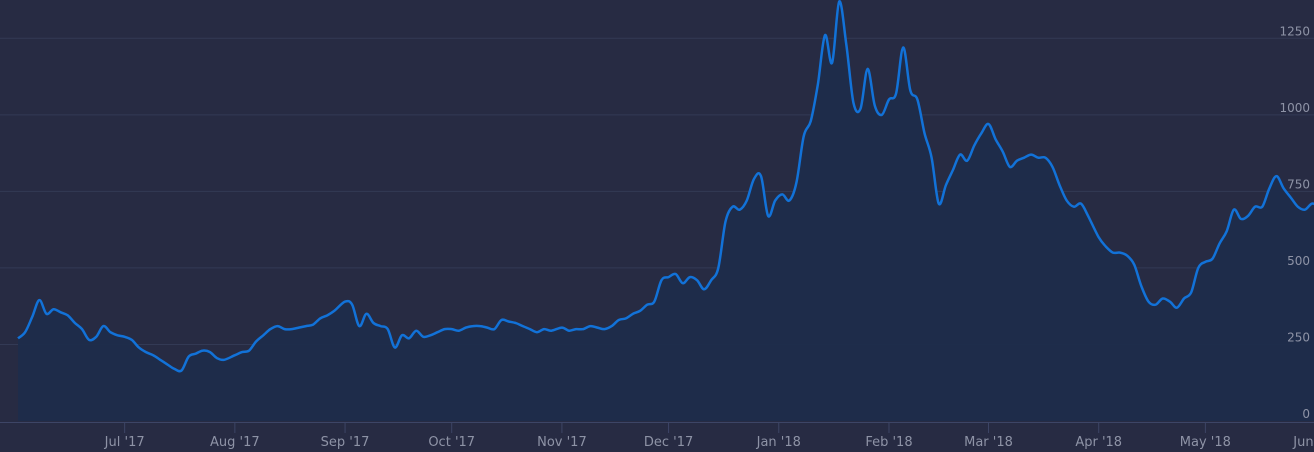  What do you see at coordinates (235, 442) in the screenshot?
I see `x-tick-label: Aug '17` at bounding box center [235, 442].